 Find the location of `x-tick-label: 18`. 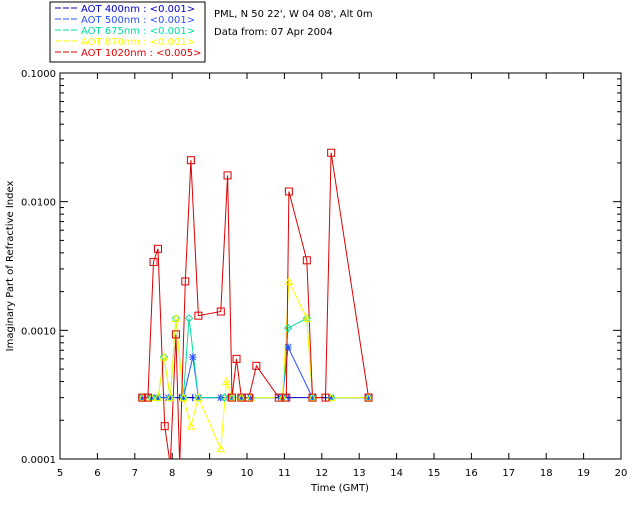

x-tick-label: 18 is located at coordinates (546, 473).